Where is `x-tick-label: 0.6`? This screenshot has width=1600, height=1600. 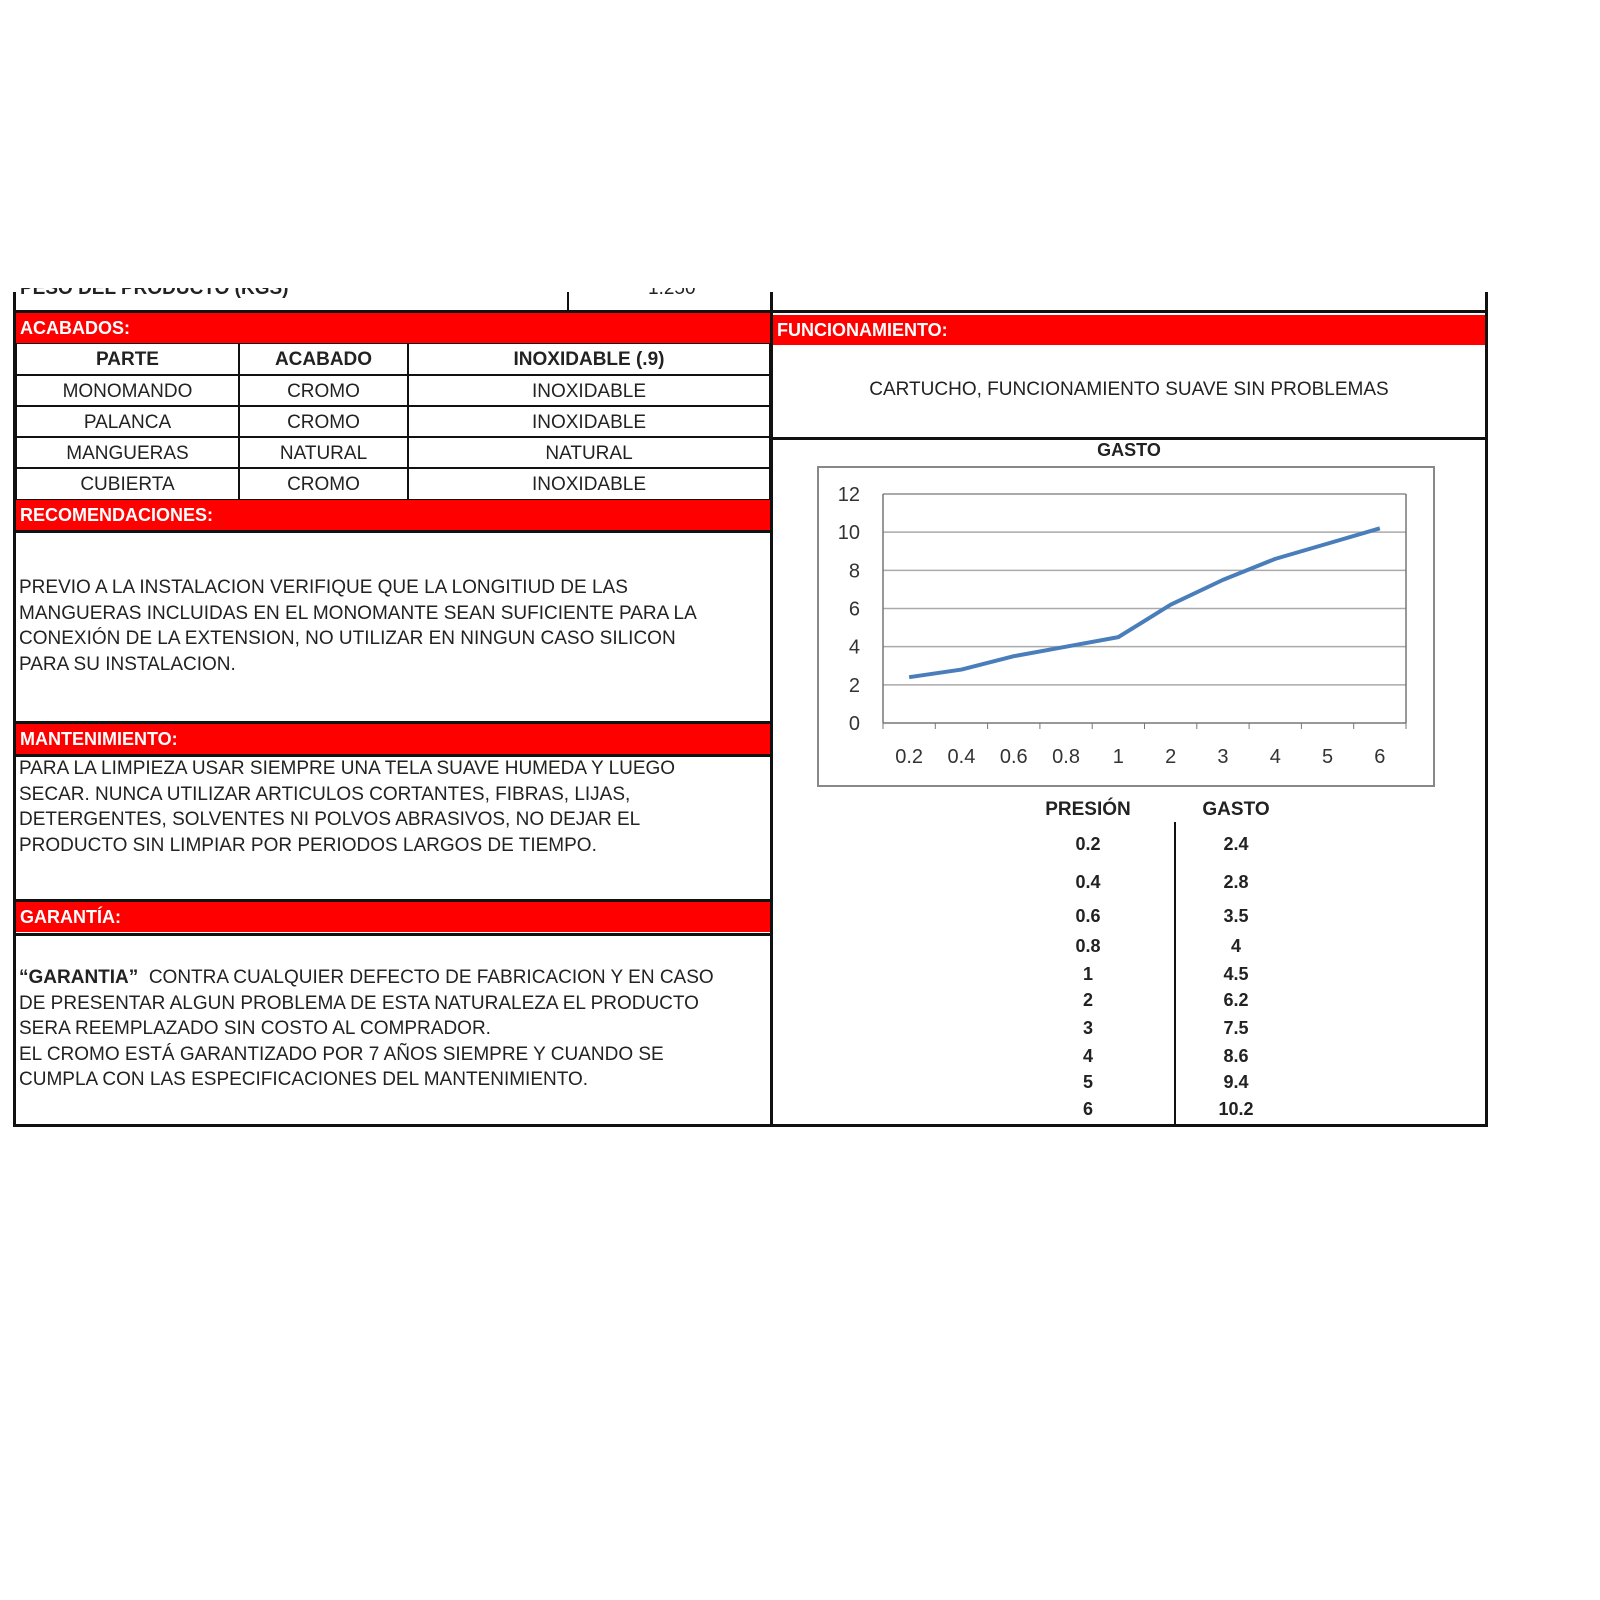
x-tick-label: 0.6 is located at coordinates (1014, 757).